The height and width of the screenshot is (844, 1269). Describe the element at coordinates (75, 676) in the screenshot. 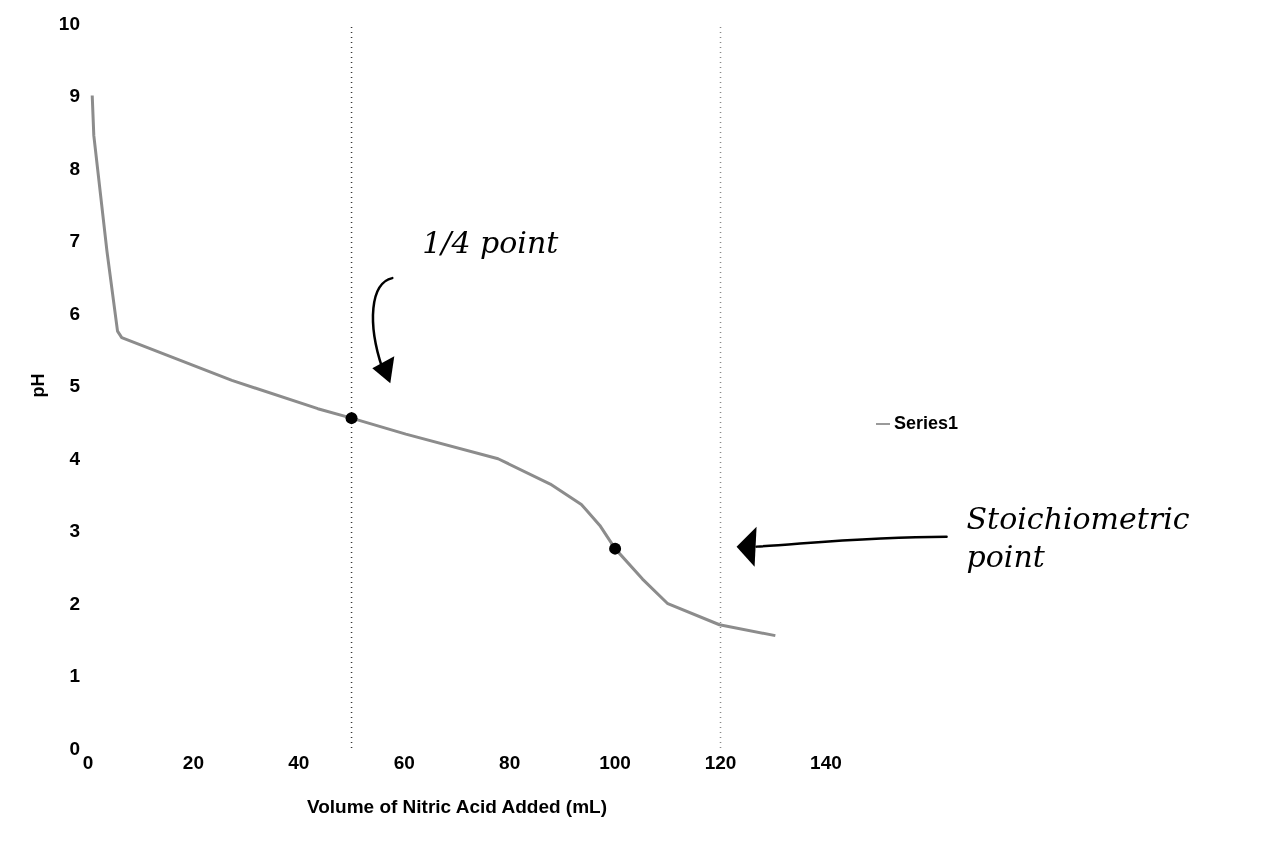

I see `y-tick-label: 1` at that location.